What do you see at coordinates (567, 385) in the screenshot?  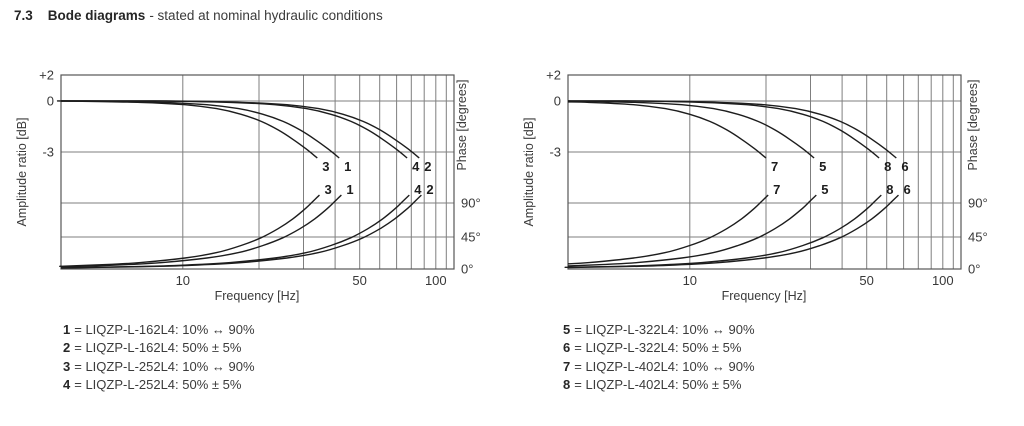 I see `legend-curve-number: 8` at bounding box center [567, 385].